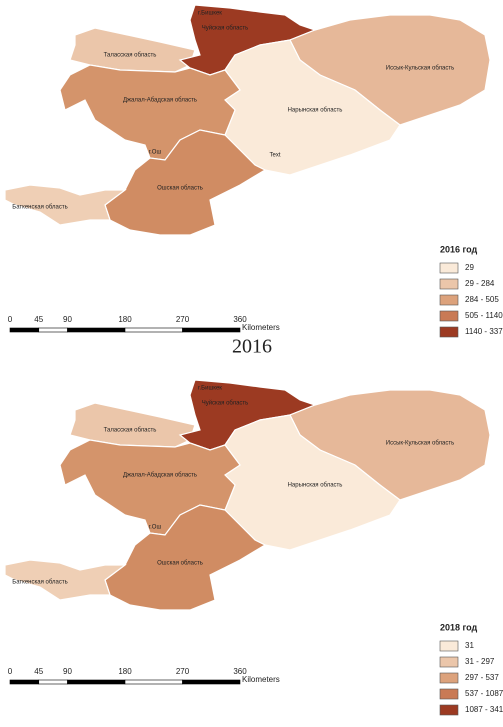 The image size is (503, 727). I want to click on caption: 2016, so click(252, 347).